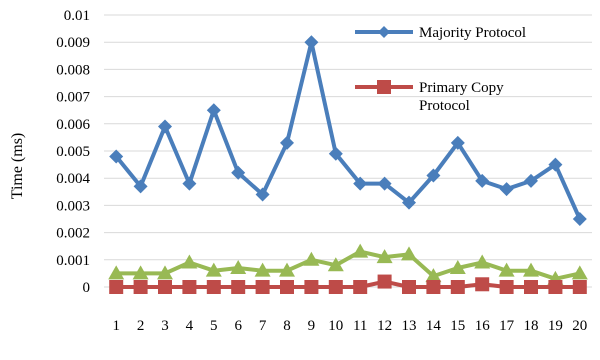  Describe the element at coordinates (190, 326) in the screenshot. I see `x-tick-label: 4` at that location.